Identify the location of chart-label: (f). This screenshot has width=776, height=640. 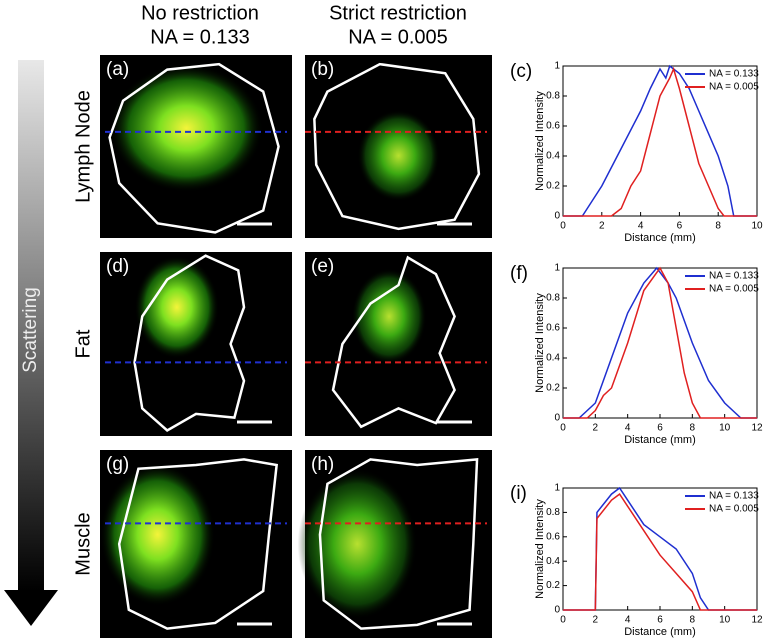
(519, 273).